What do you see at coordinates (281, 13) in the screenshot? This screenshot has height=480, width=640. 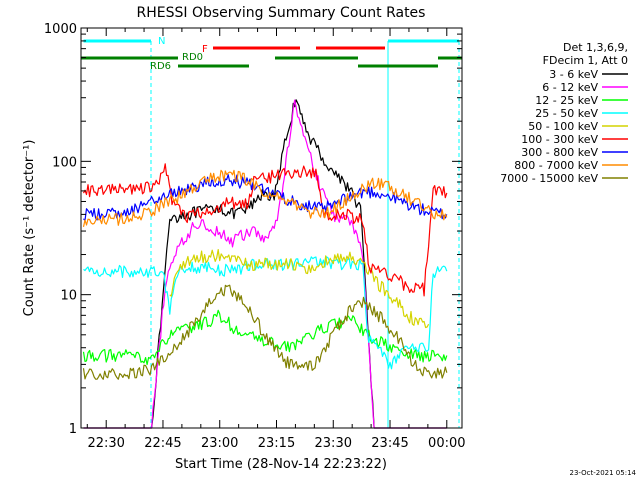 I see `chart-title: RHESSI Observing Summary Count Rates` at bounding box center [281, 13].